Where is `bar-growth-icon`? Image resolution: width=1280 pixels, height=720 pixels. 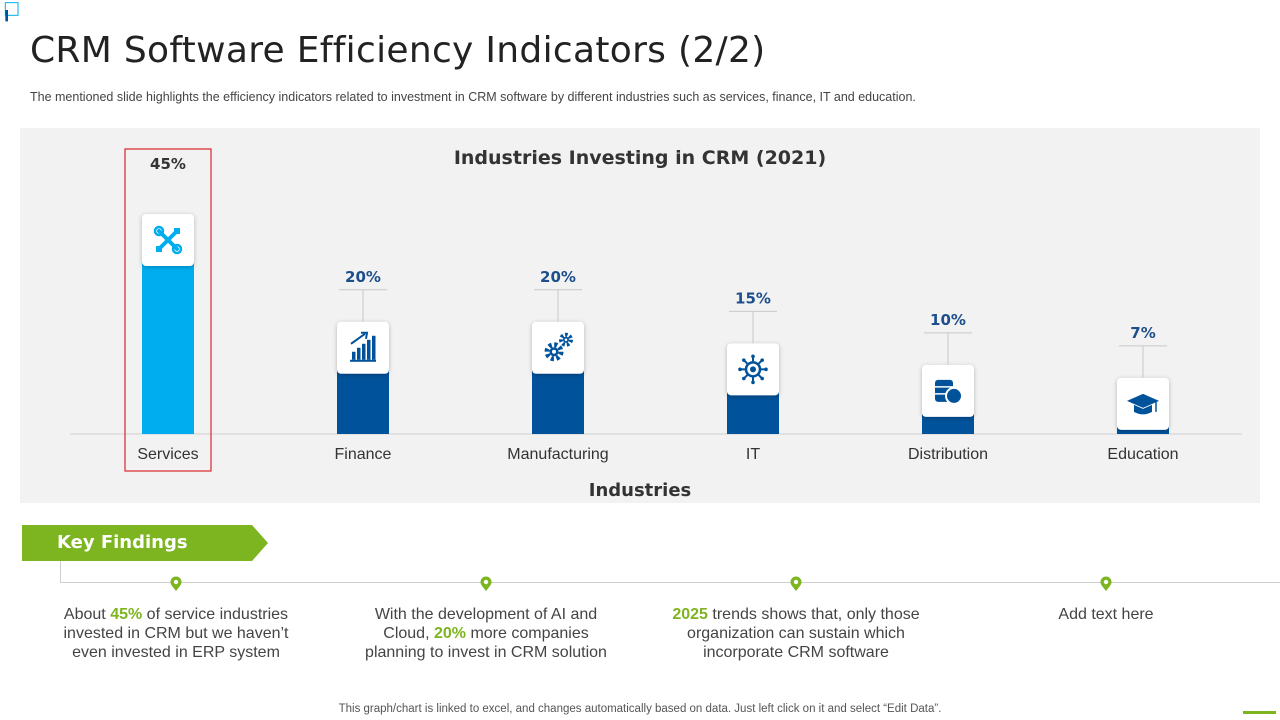 bar-growth-icon is located at coordinates (363, 346).